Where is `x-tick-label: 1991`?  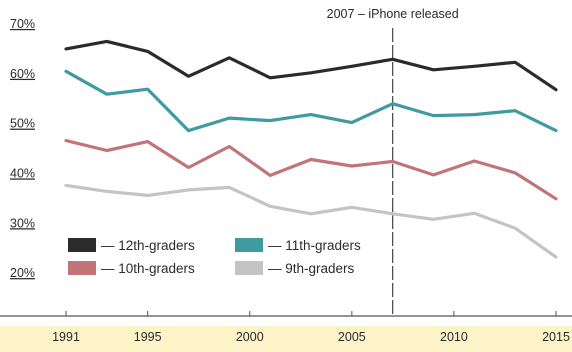
x-tick-label: 1991 is located at coordinates (66, 337).